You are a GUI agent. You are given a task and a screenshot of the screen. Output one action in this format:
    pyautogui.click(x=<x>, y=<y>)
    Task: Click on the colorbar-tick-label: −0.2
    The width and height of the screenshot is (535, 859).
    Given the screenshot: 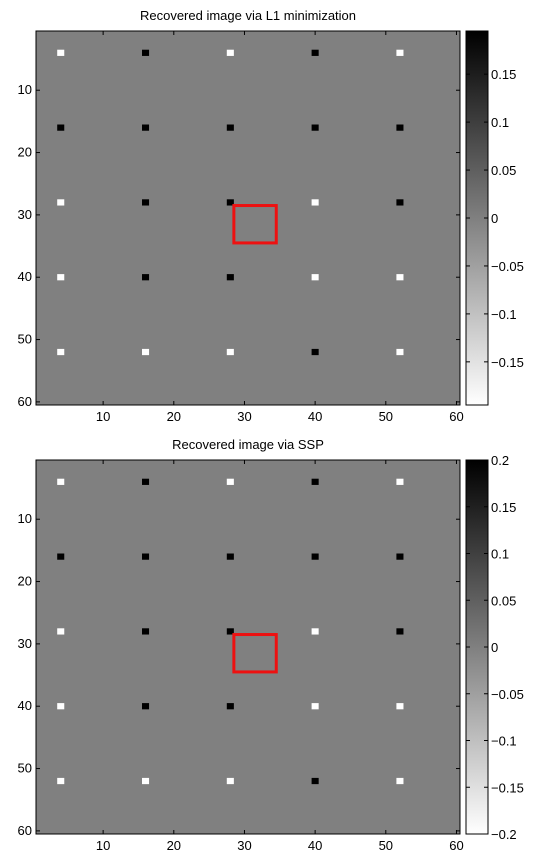 What is the action you would take?
    pyautogui.click(x=504, y=834)
    